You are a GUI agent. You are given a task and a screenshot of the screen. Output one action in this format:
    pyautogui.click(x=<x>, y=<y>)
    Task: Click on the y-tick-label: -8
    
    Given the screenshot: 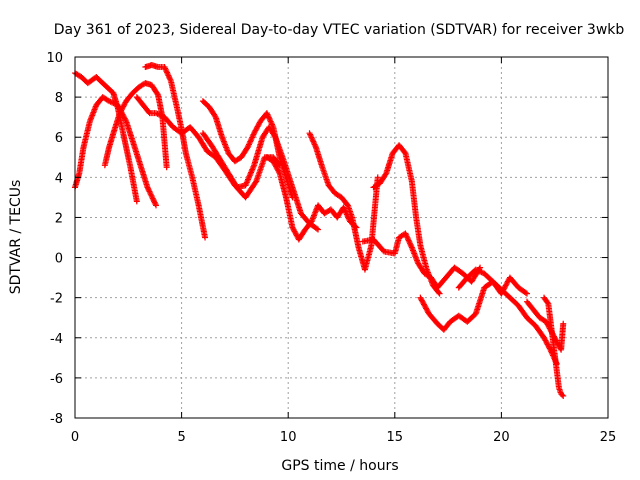 What is the action you would take?
    pyautogui.click(x=56, y=419)
    